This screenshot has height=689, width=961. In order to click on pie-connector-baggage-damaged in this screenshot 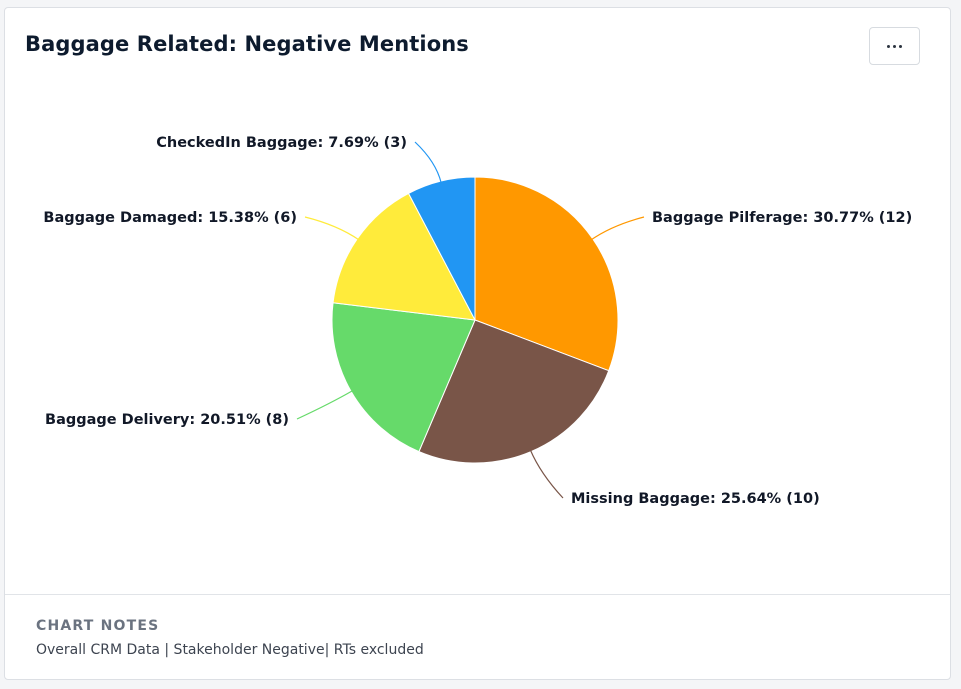, I will do `click(332, 228)`.